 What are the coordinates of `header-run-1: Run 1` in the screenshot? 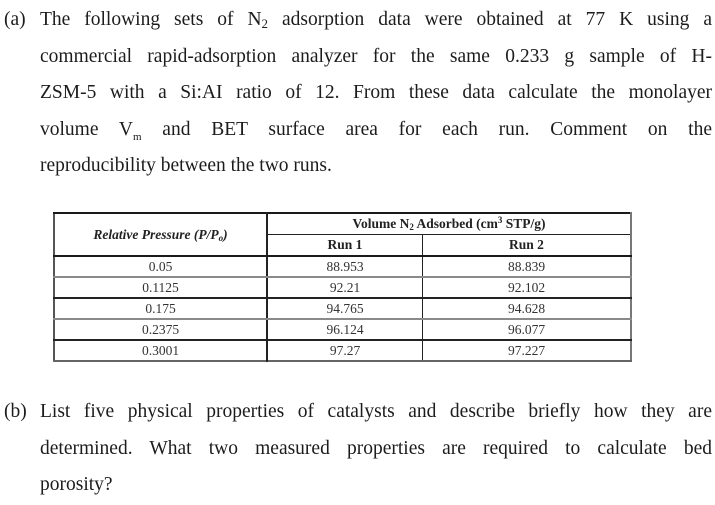 It's located at (345, 245).